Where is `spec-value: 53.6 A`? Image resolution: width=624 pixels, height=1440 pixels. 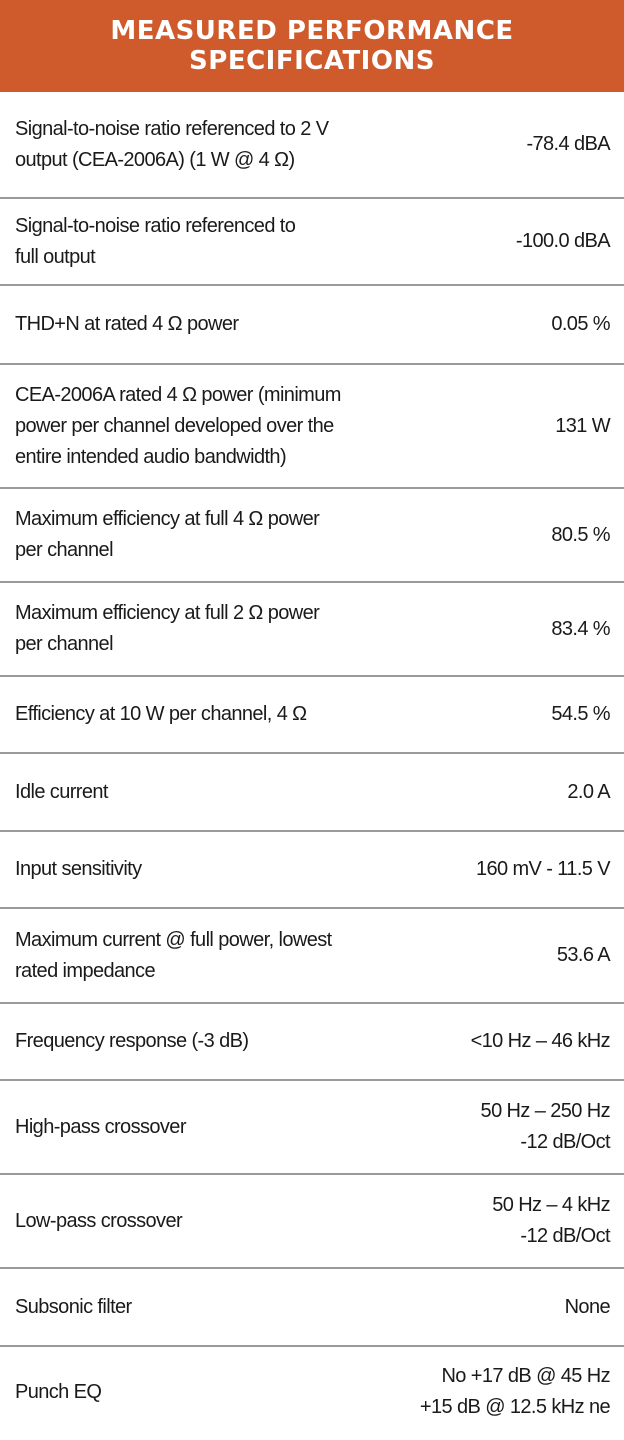
spec-value: 53.6 A is located at coordinates (502, 955).